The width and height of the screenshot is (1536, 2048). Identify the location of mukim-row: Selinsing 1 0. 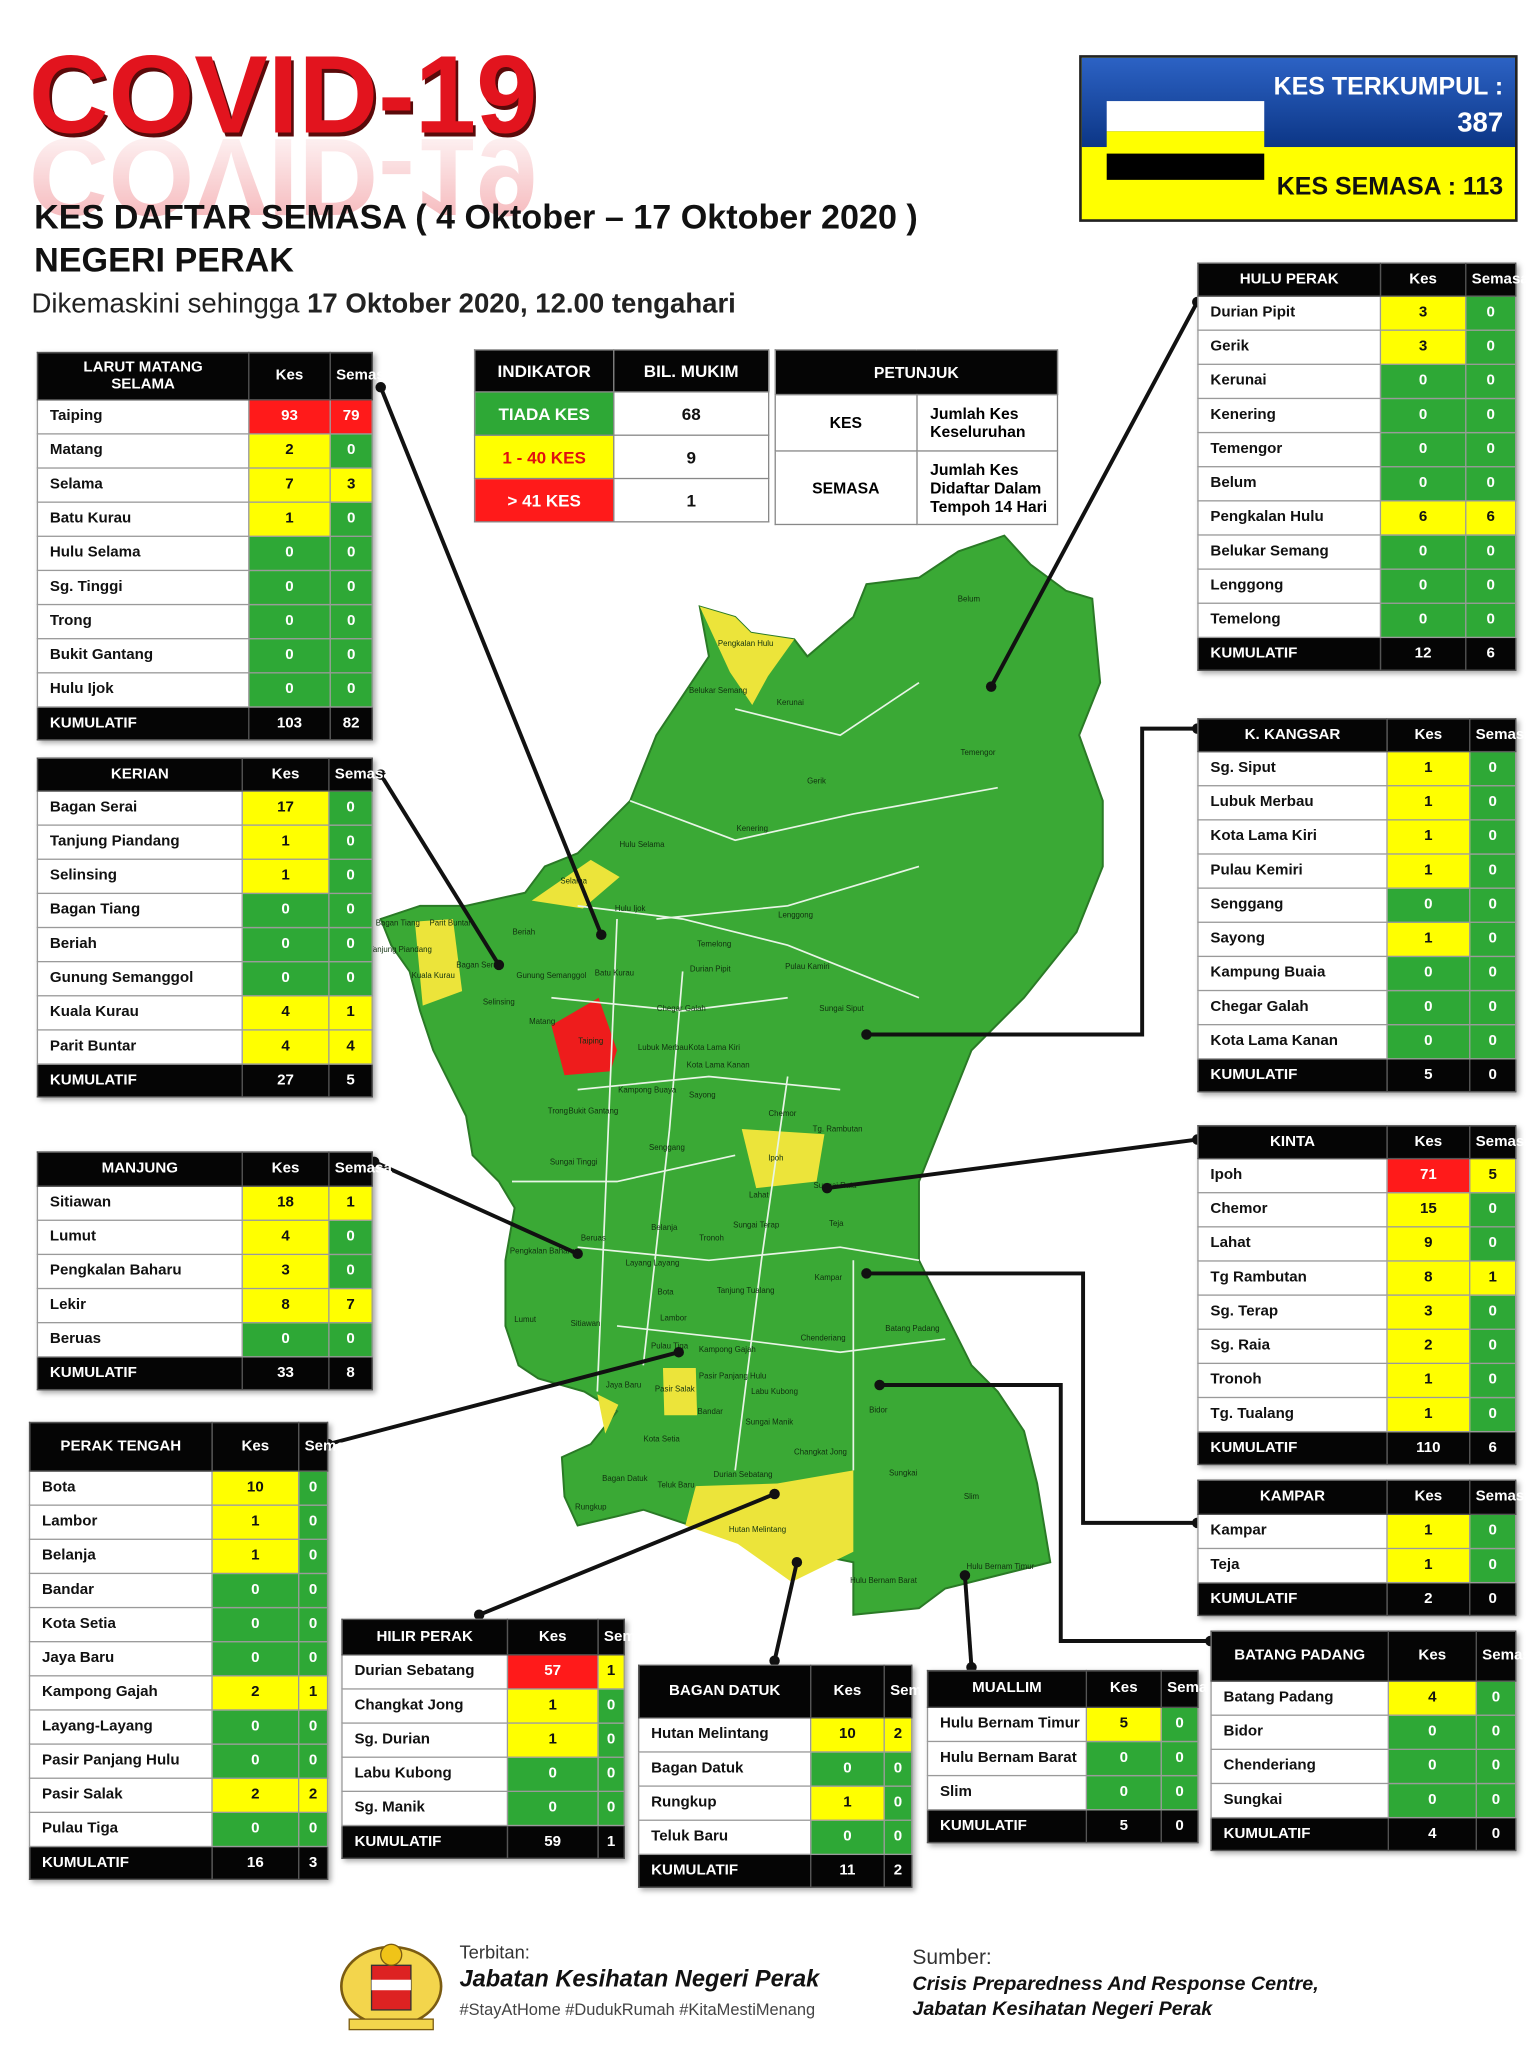
(204, 876).